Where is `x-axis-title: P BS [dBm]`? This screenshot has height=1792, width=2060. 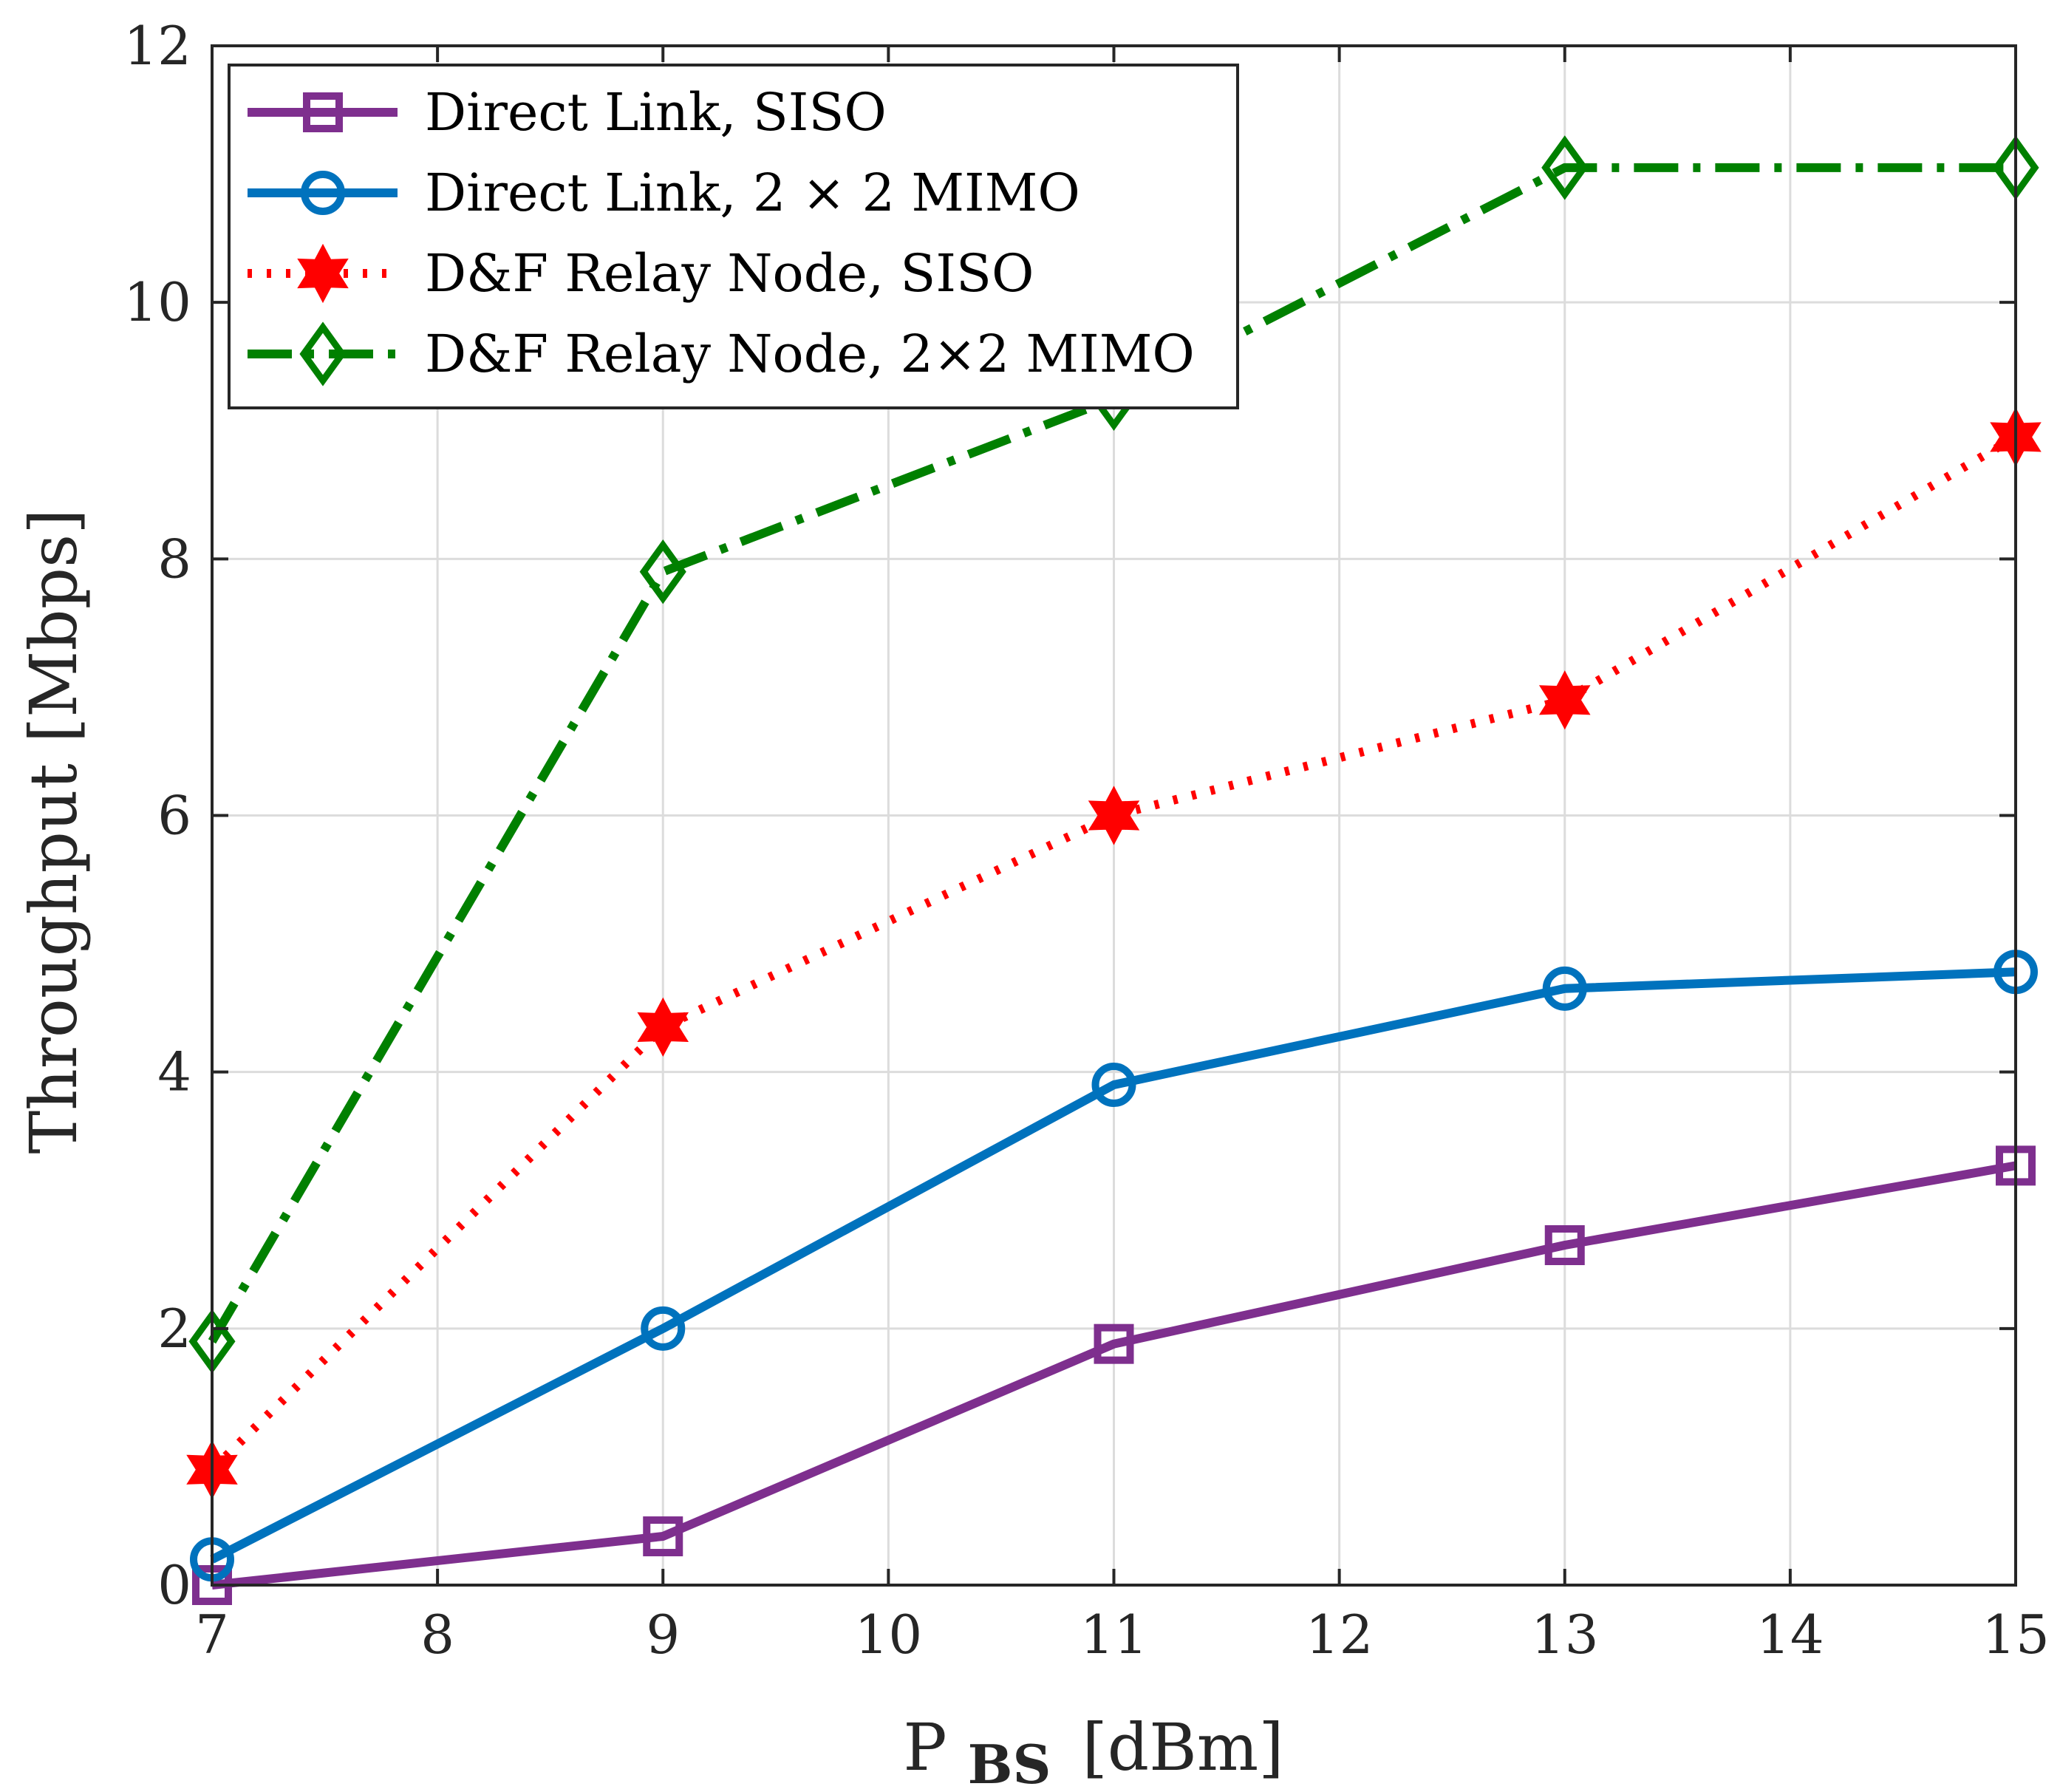
x-axis-title: P BS [dBm] is located at coordinates (1093, 1750).